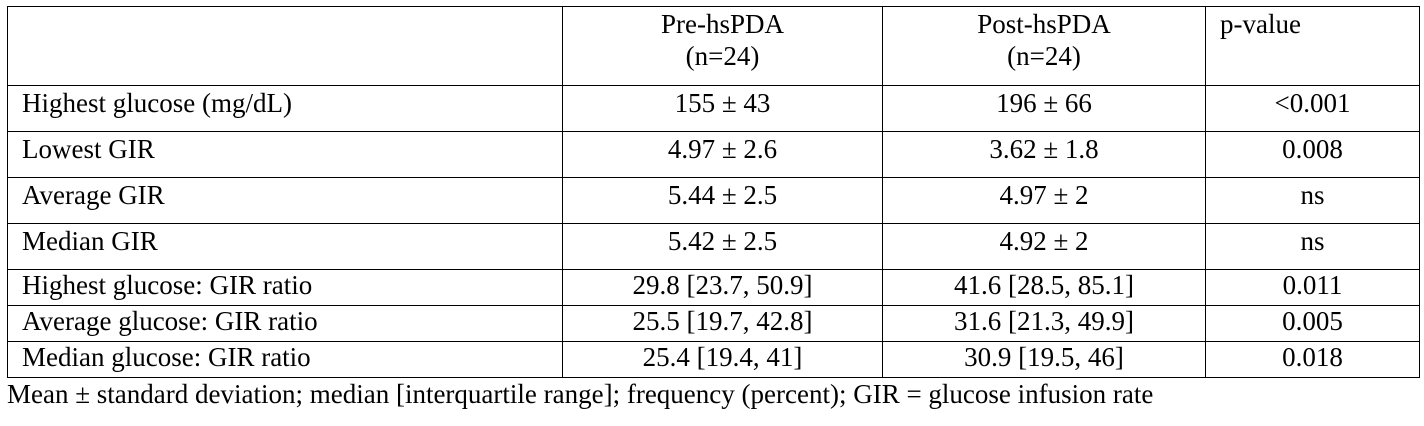 This screenshot has height=426, width=1424. I want to click on row-label: Lowest GIR, so click(285, 154).